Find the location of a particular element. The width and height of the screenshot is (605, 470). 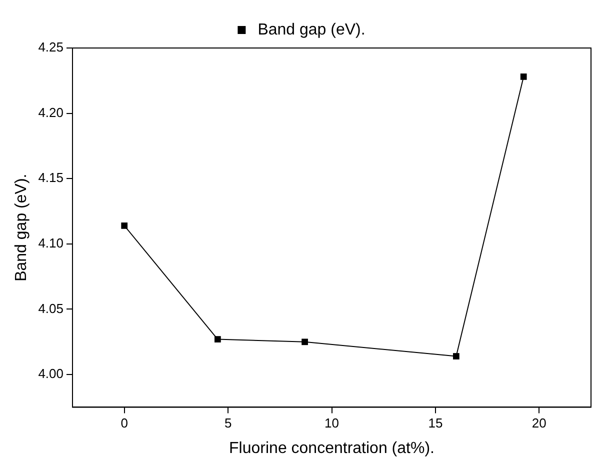

x-tick-label: 15 is located at coordinates (435, 423).